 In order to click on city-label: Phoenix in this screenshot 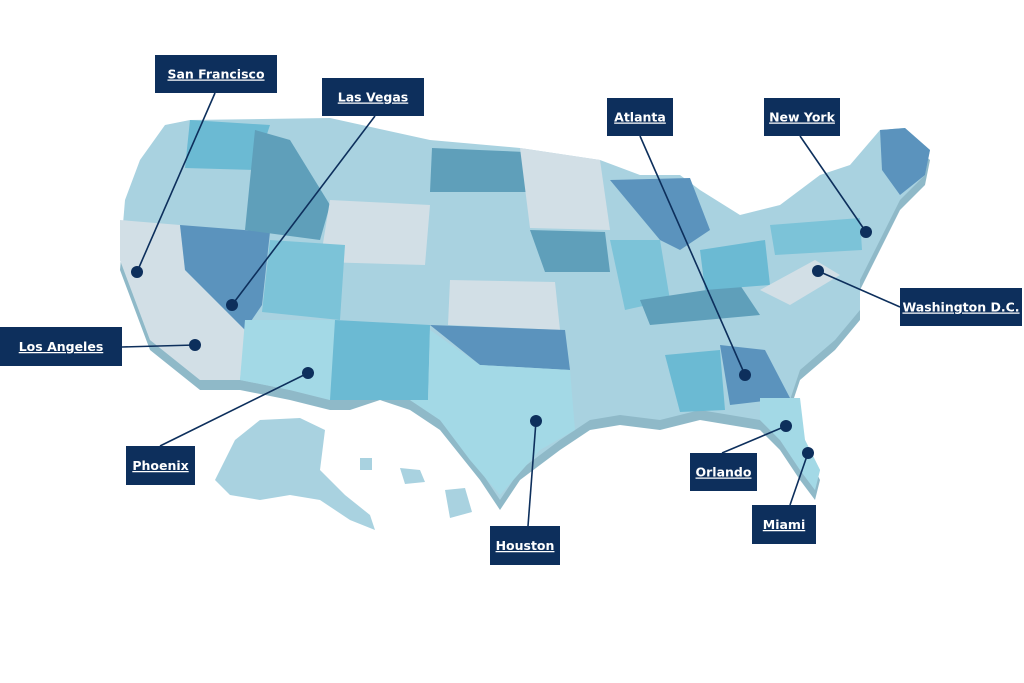, I will do `click(160, 465)`.